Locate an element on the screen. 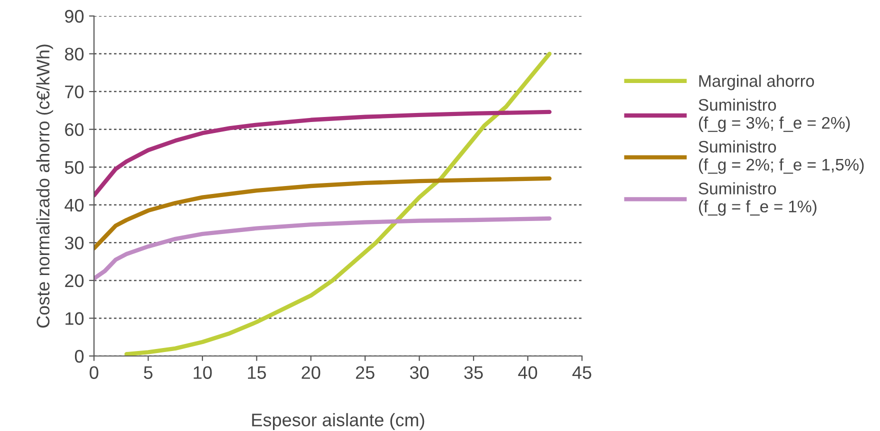  y-tick-label: 70 is located at coordinates (74, 91).